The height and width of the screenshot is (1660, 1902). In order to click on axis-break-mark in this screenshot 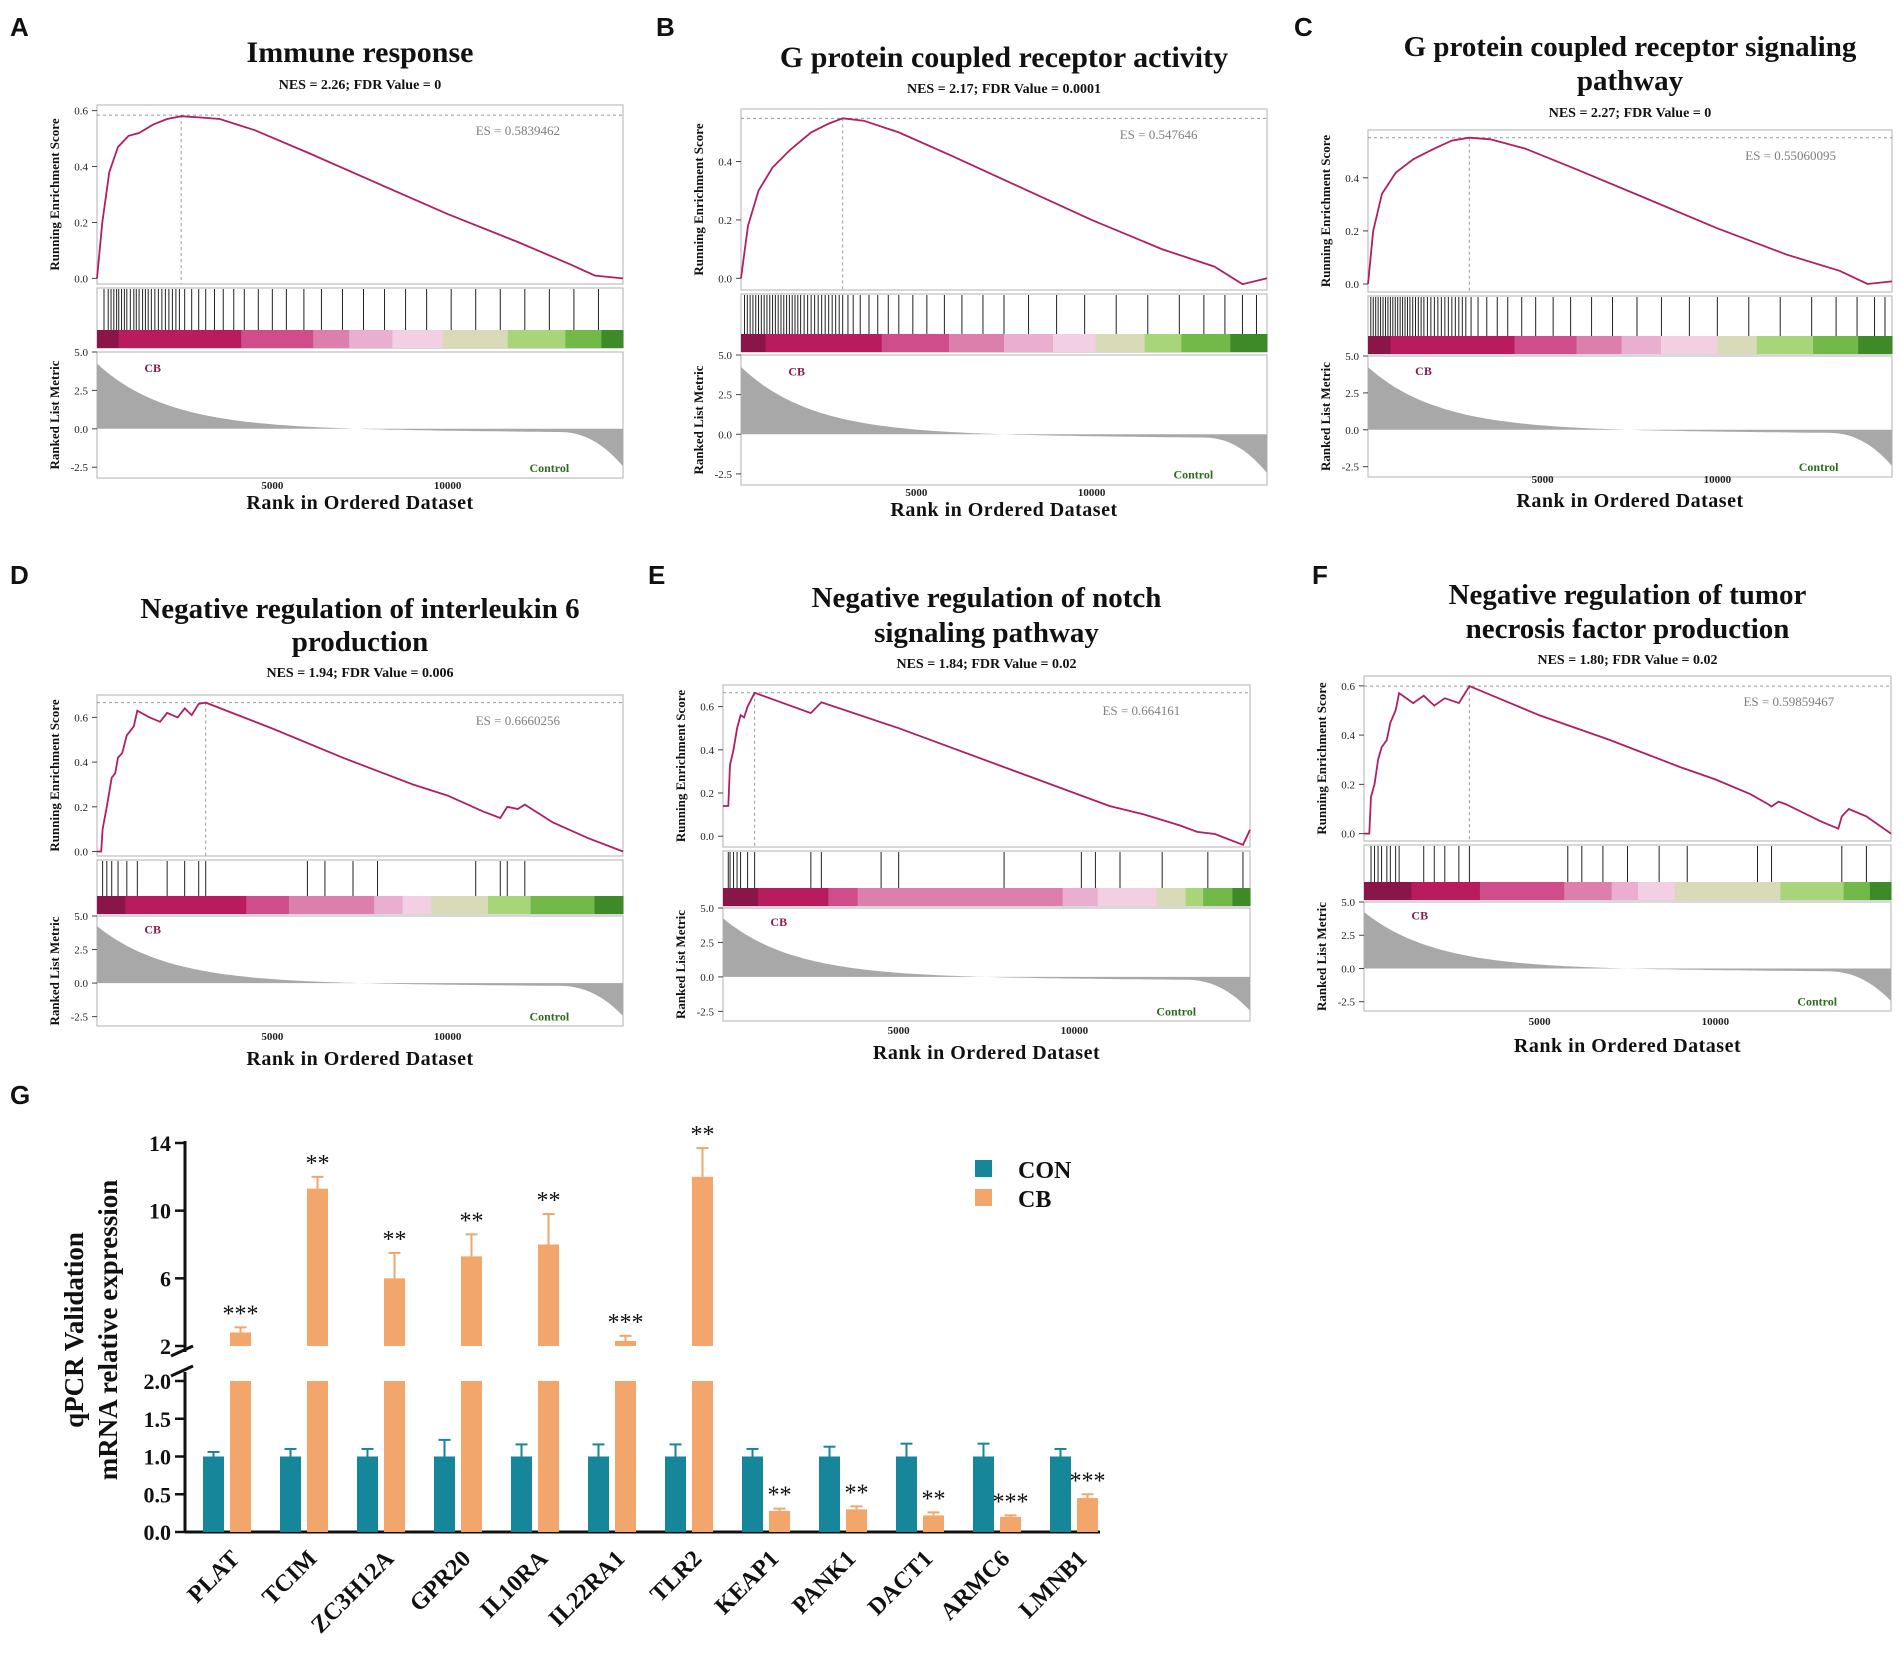, I will do `click(182, 1371)`.